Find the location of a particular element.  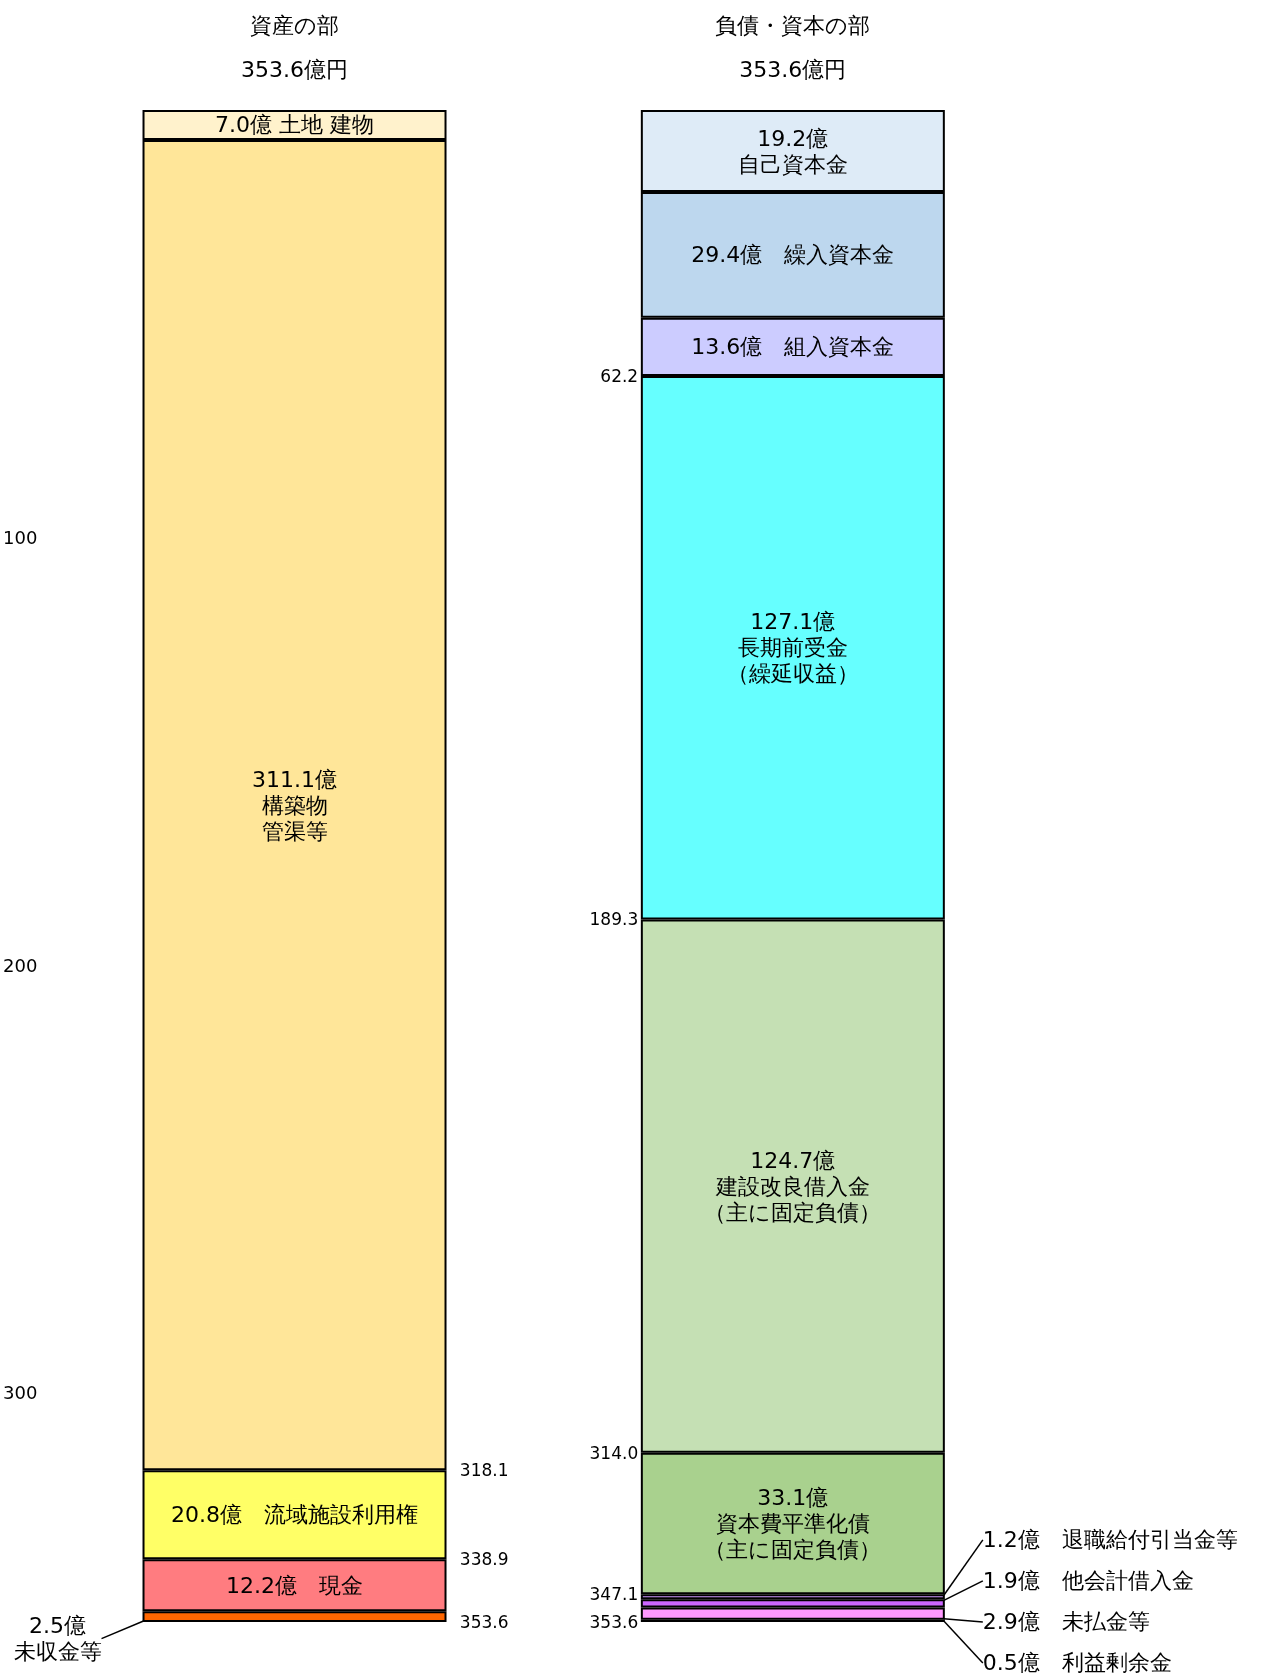

data-label: 12.2億 現金 is located at coordinates (295, 1585).